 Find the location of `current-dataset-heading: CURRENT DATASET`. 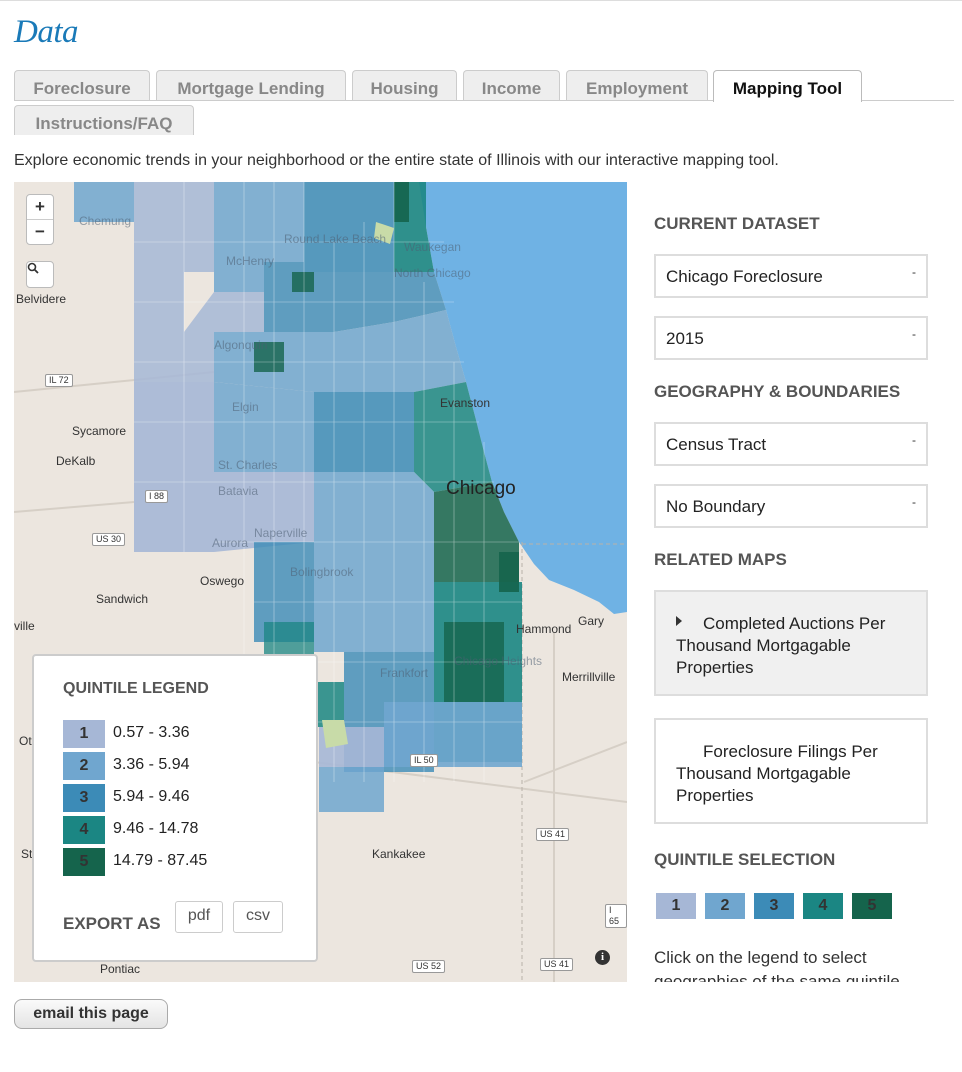

current-dataset-heading: CURRENT DATASET is located at coordinates (737, 223).